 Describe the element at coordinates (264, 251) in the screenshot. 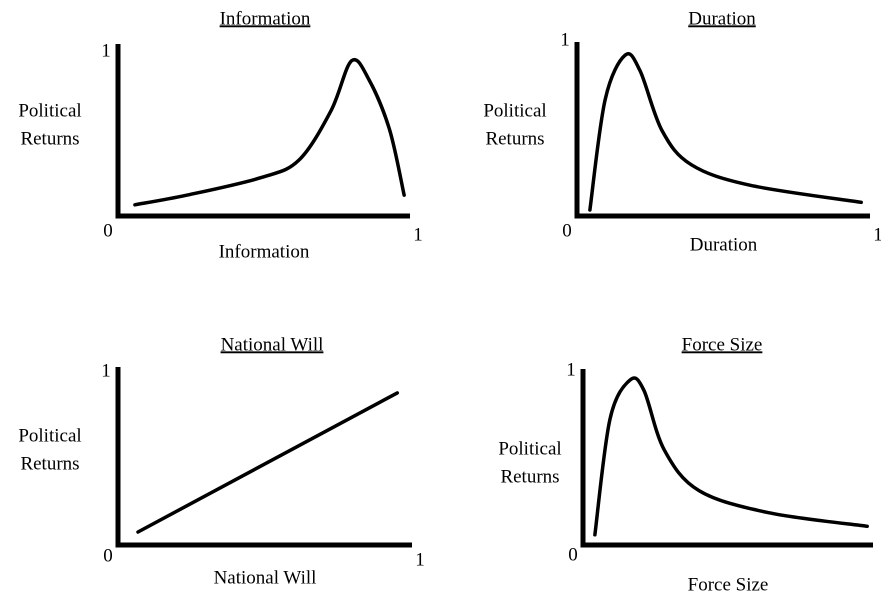

I see `x-axis-label: Information` at that location.